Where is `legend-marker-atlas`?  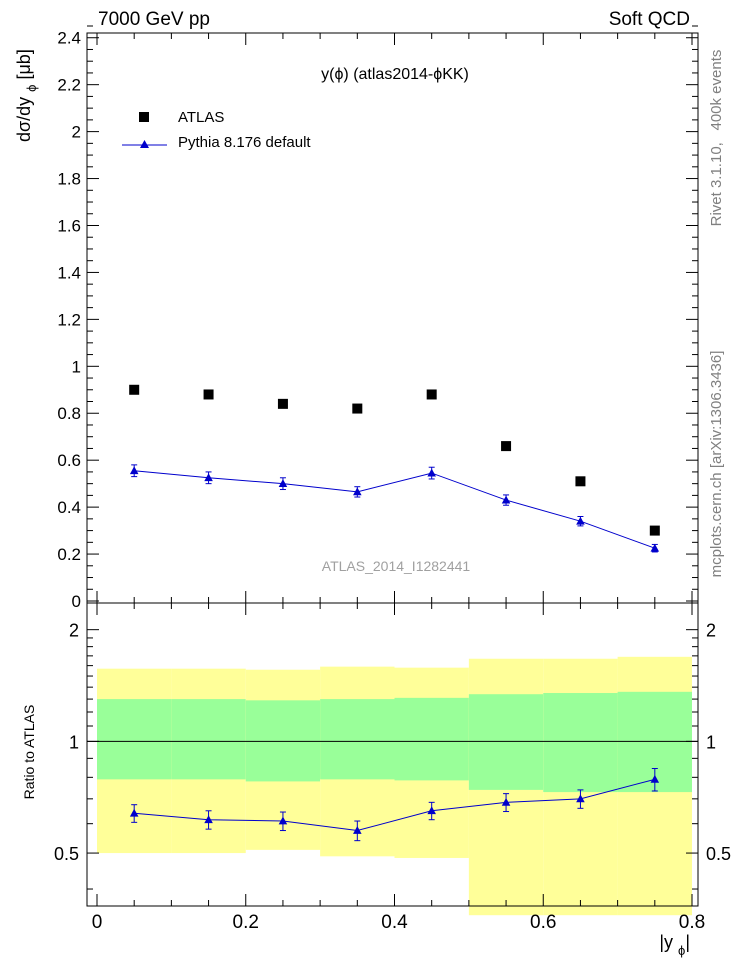
legend-marker-atlas is located at coordinates (144, 117).